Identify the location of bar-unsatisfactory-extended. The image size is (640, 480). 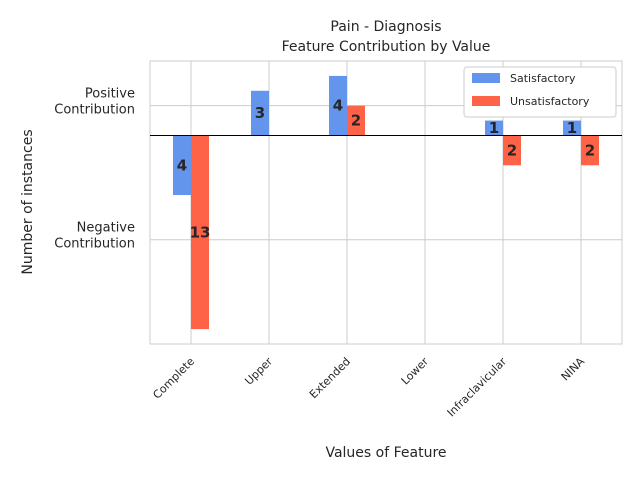
(356, 120).